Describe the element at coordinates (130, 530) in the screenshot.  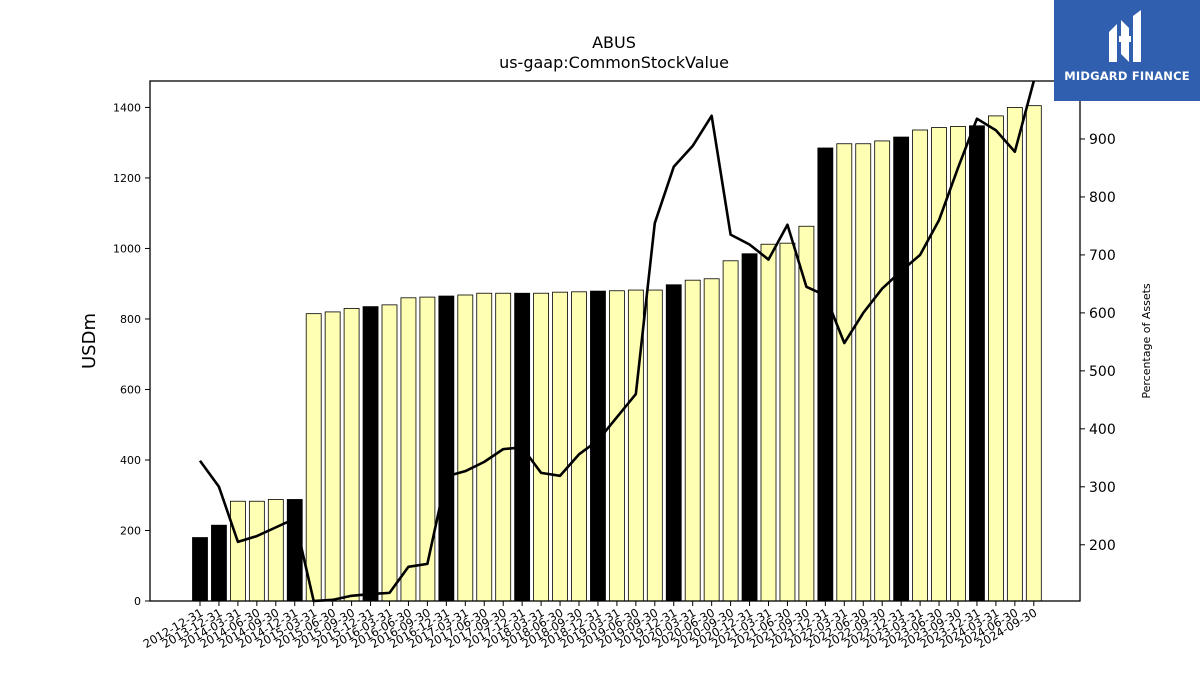
I see `y-tick-label: 200` at that location.